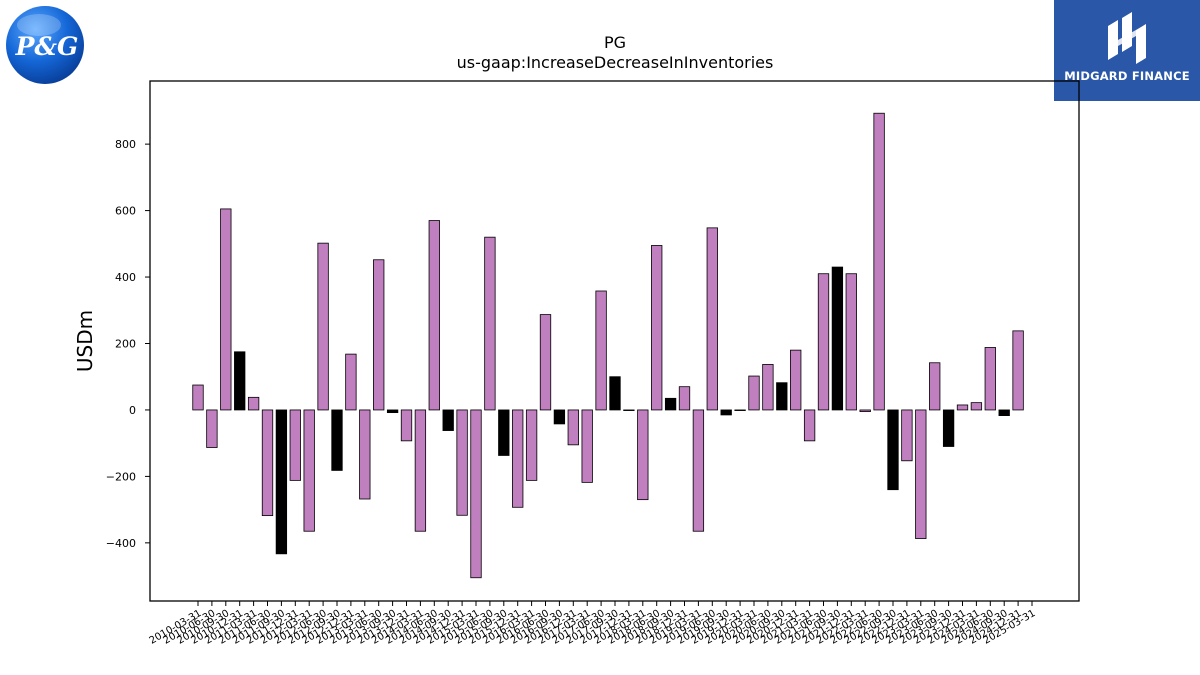  What do you see at coordinates (132, 410) in the screenshot?
I see `y-tick-label: 0` at bounding box center [132, 410].